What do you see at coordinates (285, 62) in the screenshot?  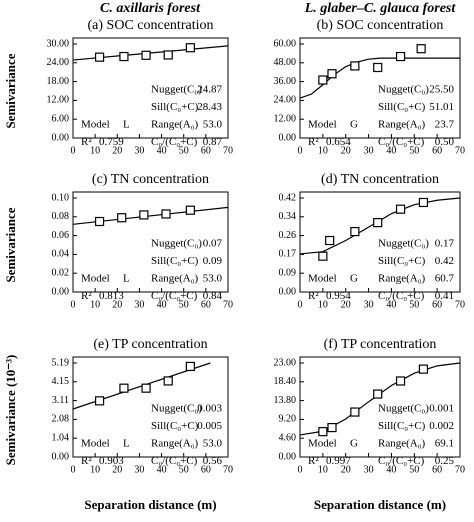 I see `y-tick-label: 48.00` at bounding box center [285, 62].